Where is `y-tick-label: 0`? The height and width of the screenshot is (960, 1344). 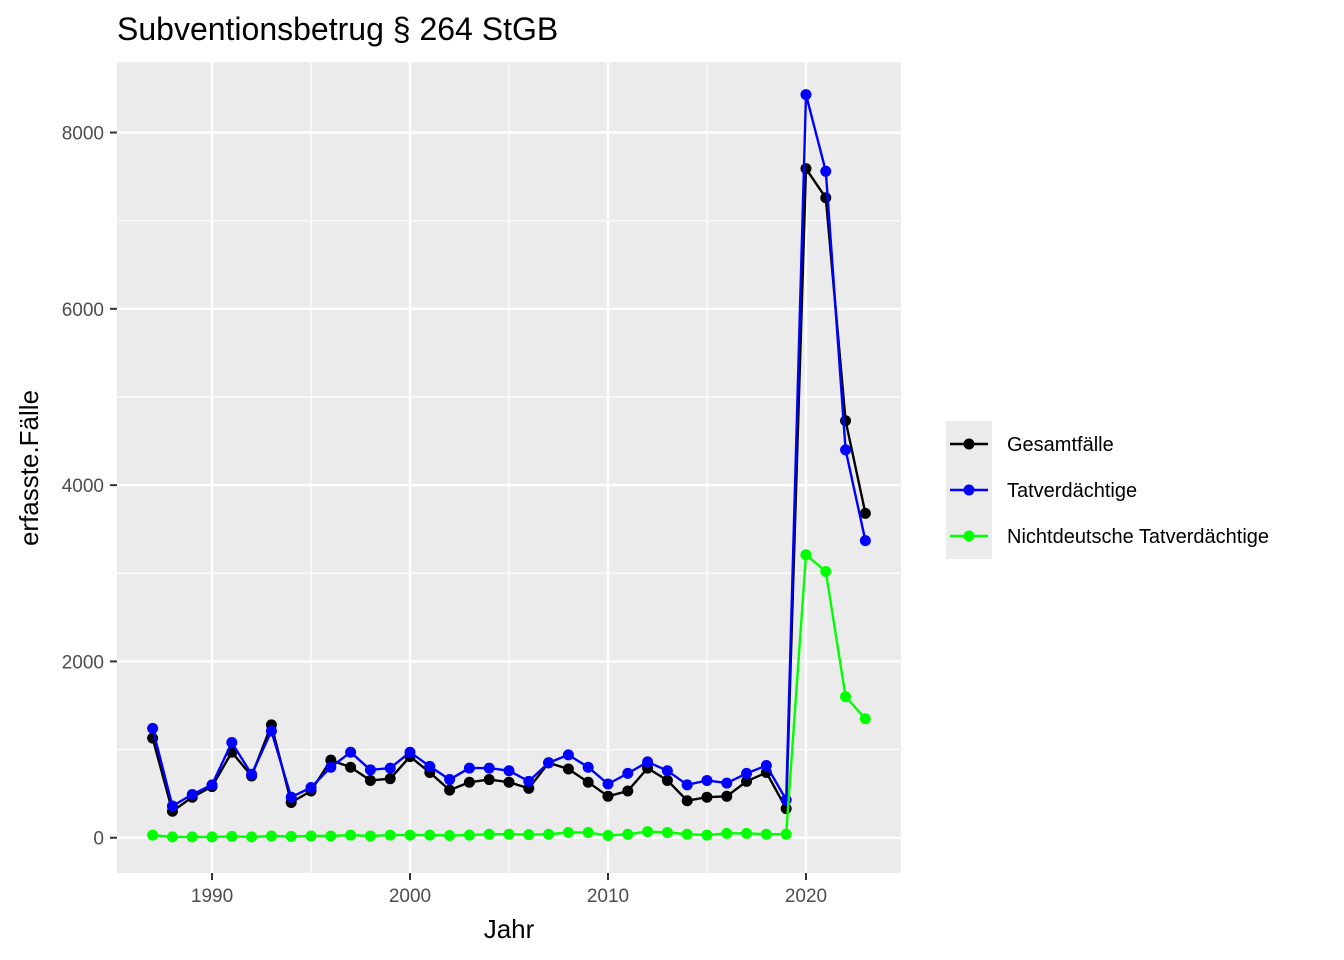
y-tick-label: 0 is located at coordinates (98, 839).